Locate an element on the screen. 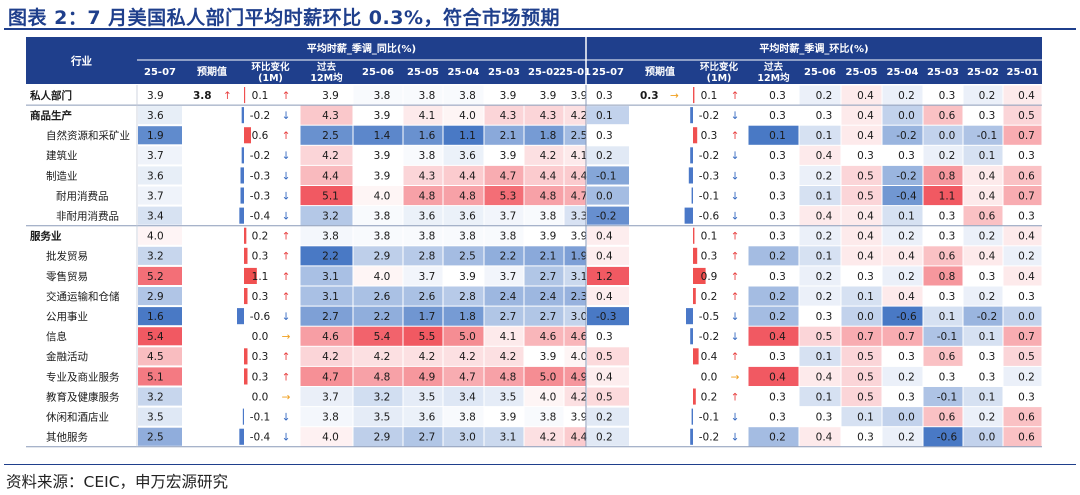 The width and height of the screenshot is (1080, 495). heat-cell-value: 2.6 is located at coordinates (382, 297).